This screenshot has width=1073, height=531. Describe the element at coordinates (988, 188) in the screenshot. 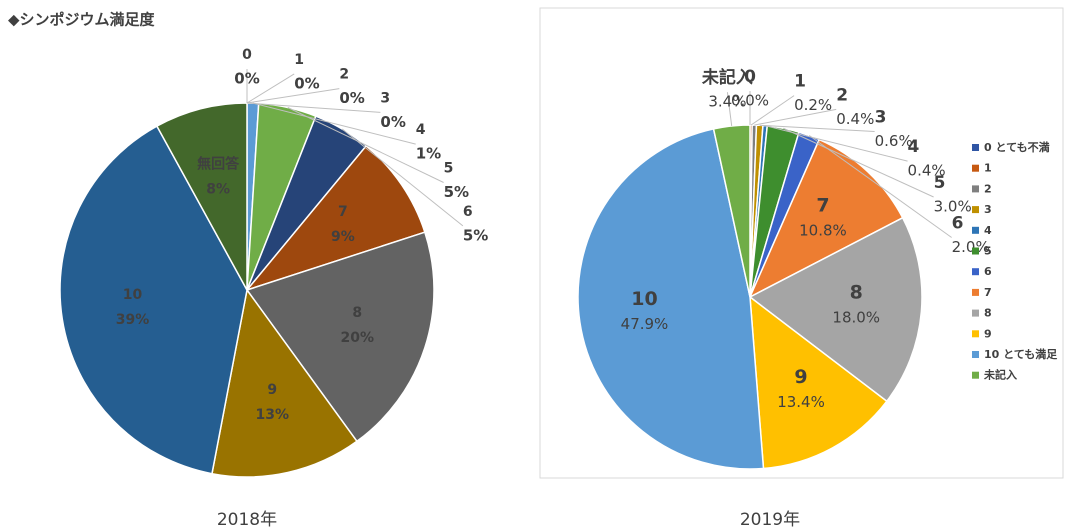

I see `legend-label: 2` at that location.